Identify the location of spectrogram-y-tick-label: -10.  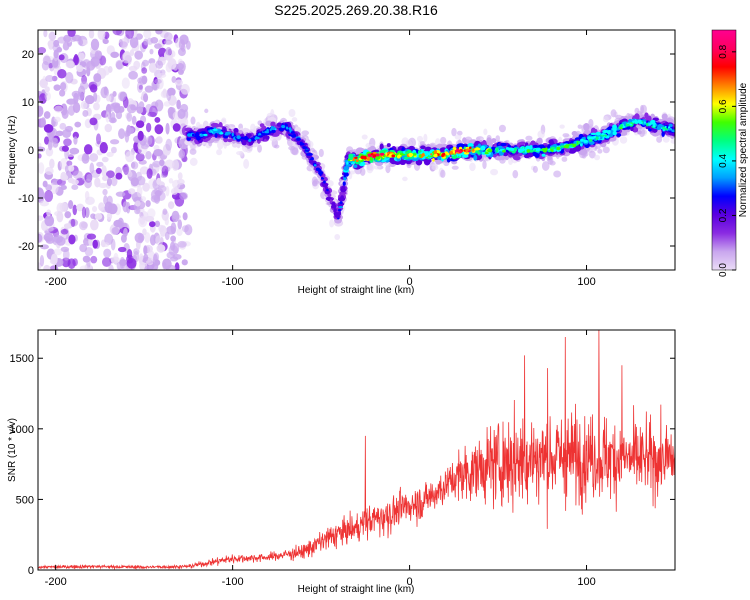
(26, 199).